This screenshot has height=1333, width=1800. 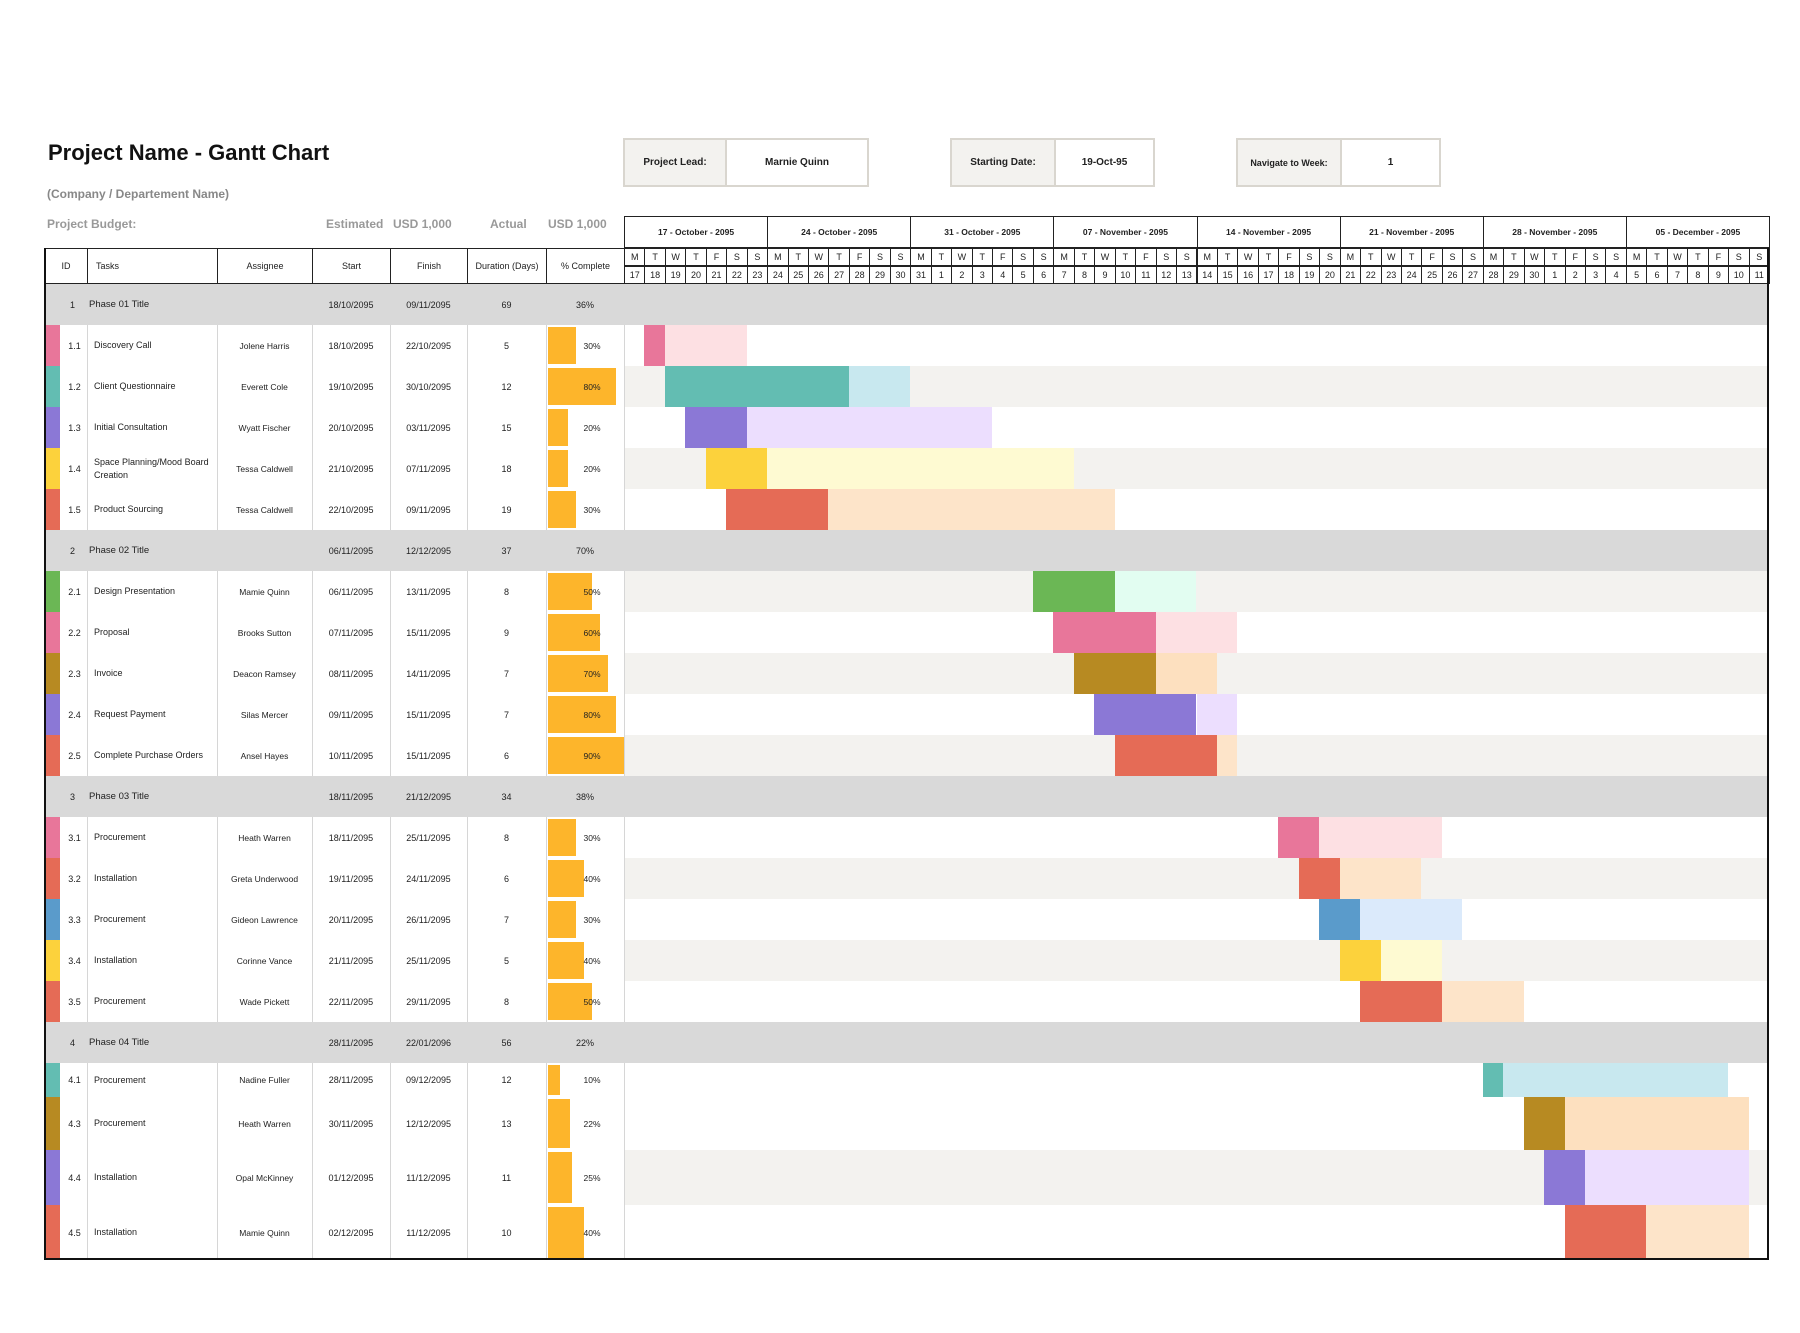 What do you see at coordinates (1390, 162) in the screenshot?
I see `navigate-week-input: 1` at bounding box center [1390, 162].